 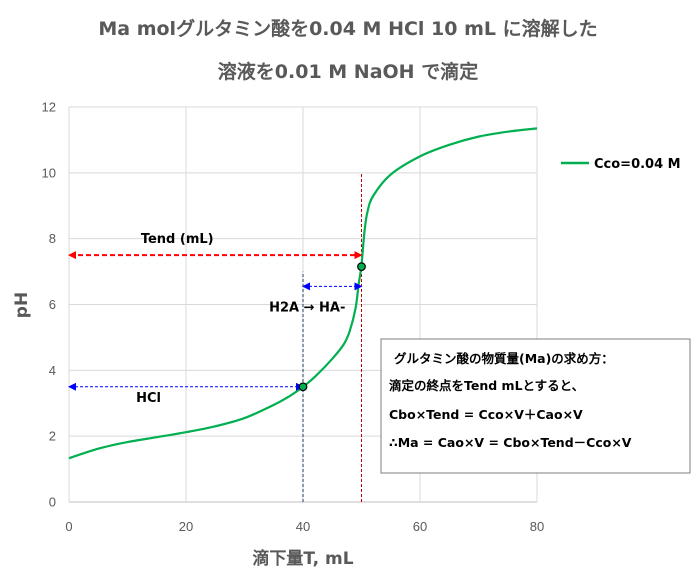 I want to click on chart-title-line2: 溶液を0.01 M NaOH で滴定, so click(x=348, y=71).